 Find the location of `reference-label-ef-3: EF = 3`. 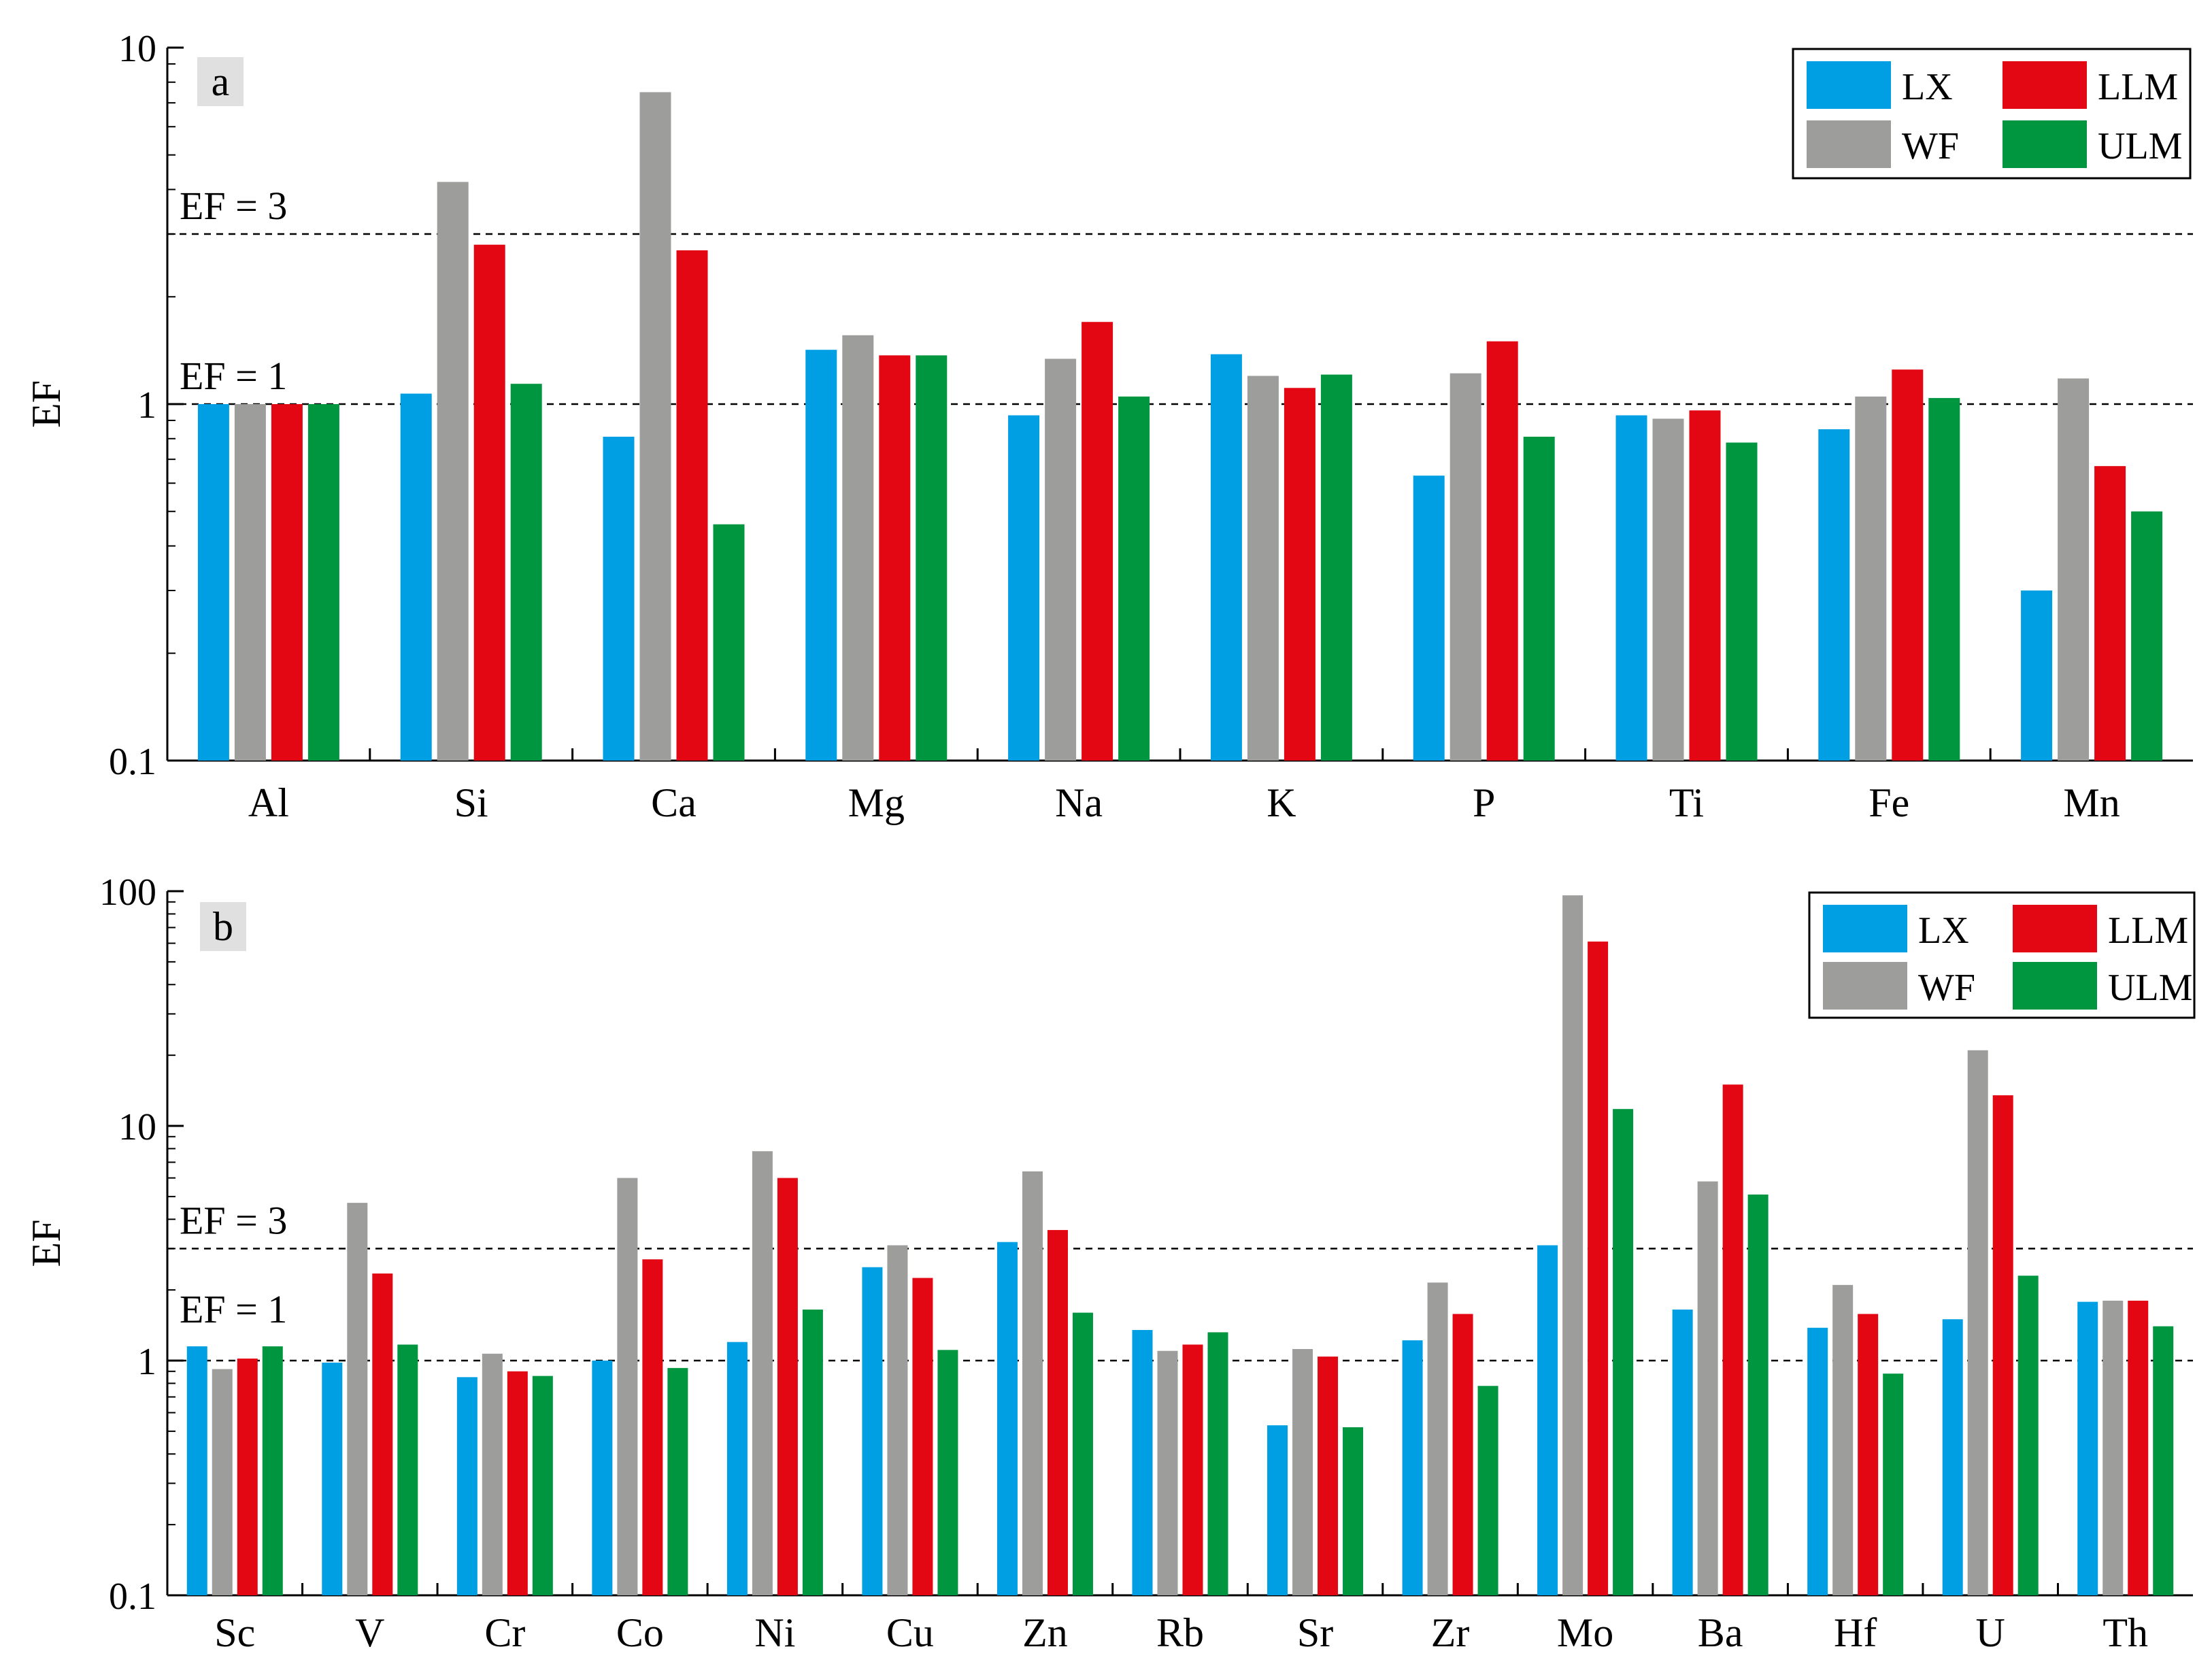

reference-label-ef-3: EF = 3 is located at coordinates (233, 1220).